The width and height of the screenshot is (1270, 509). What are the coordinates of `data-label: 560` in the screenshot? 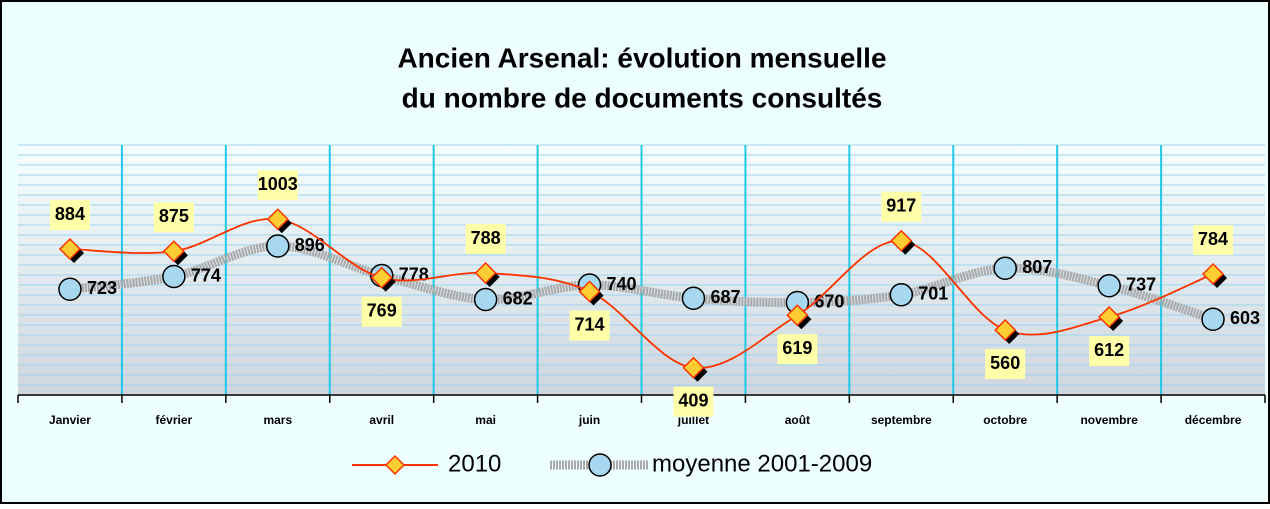 It's located at (1005, 363).